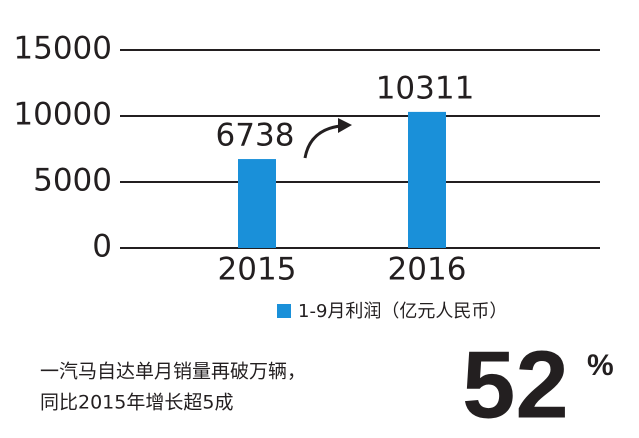 This screenshot has height=438, width=639. What do you see at coordinates (62, 49) in the screenshot?
I see `y-tick-label: 15000` at bounding box center [62, 49].